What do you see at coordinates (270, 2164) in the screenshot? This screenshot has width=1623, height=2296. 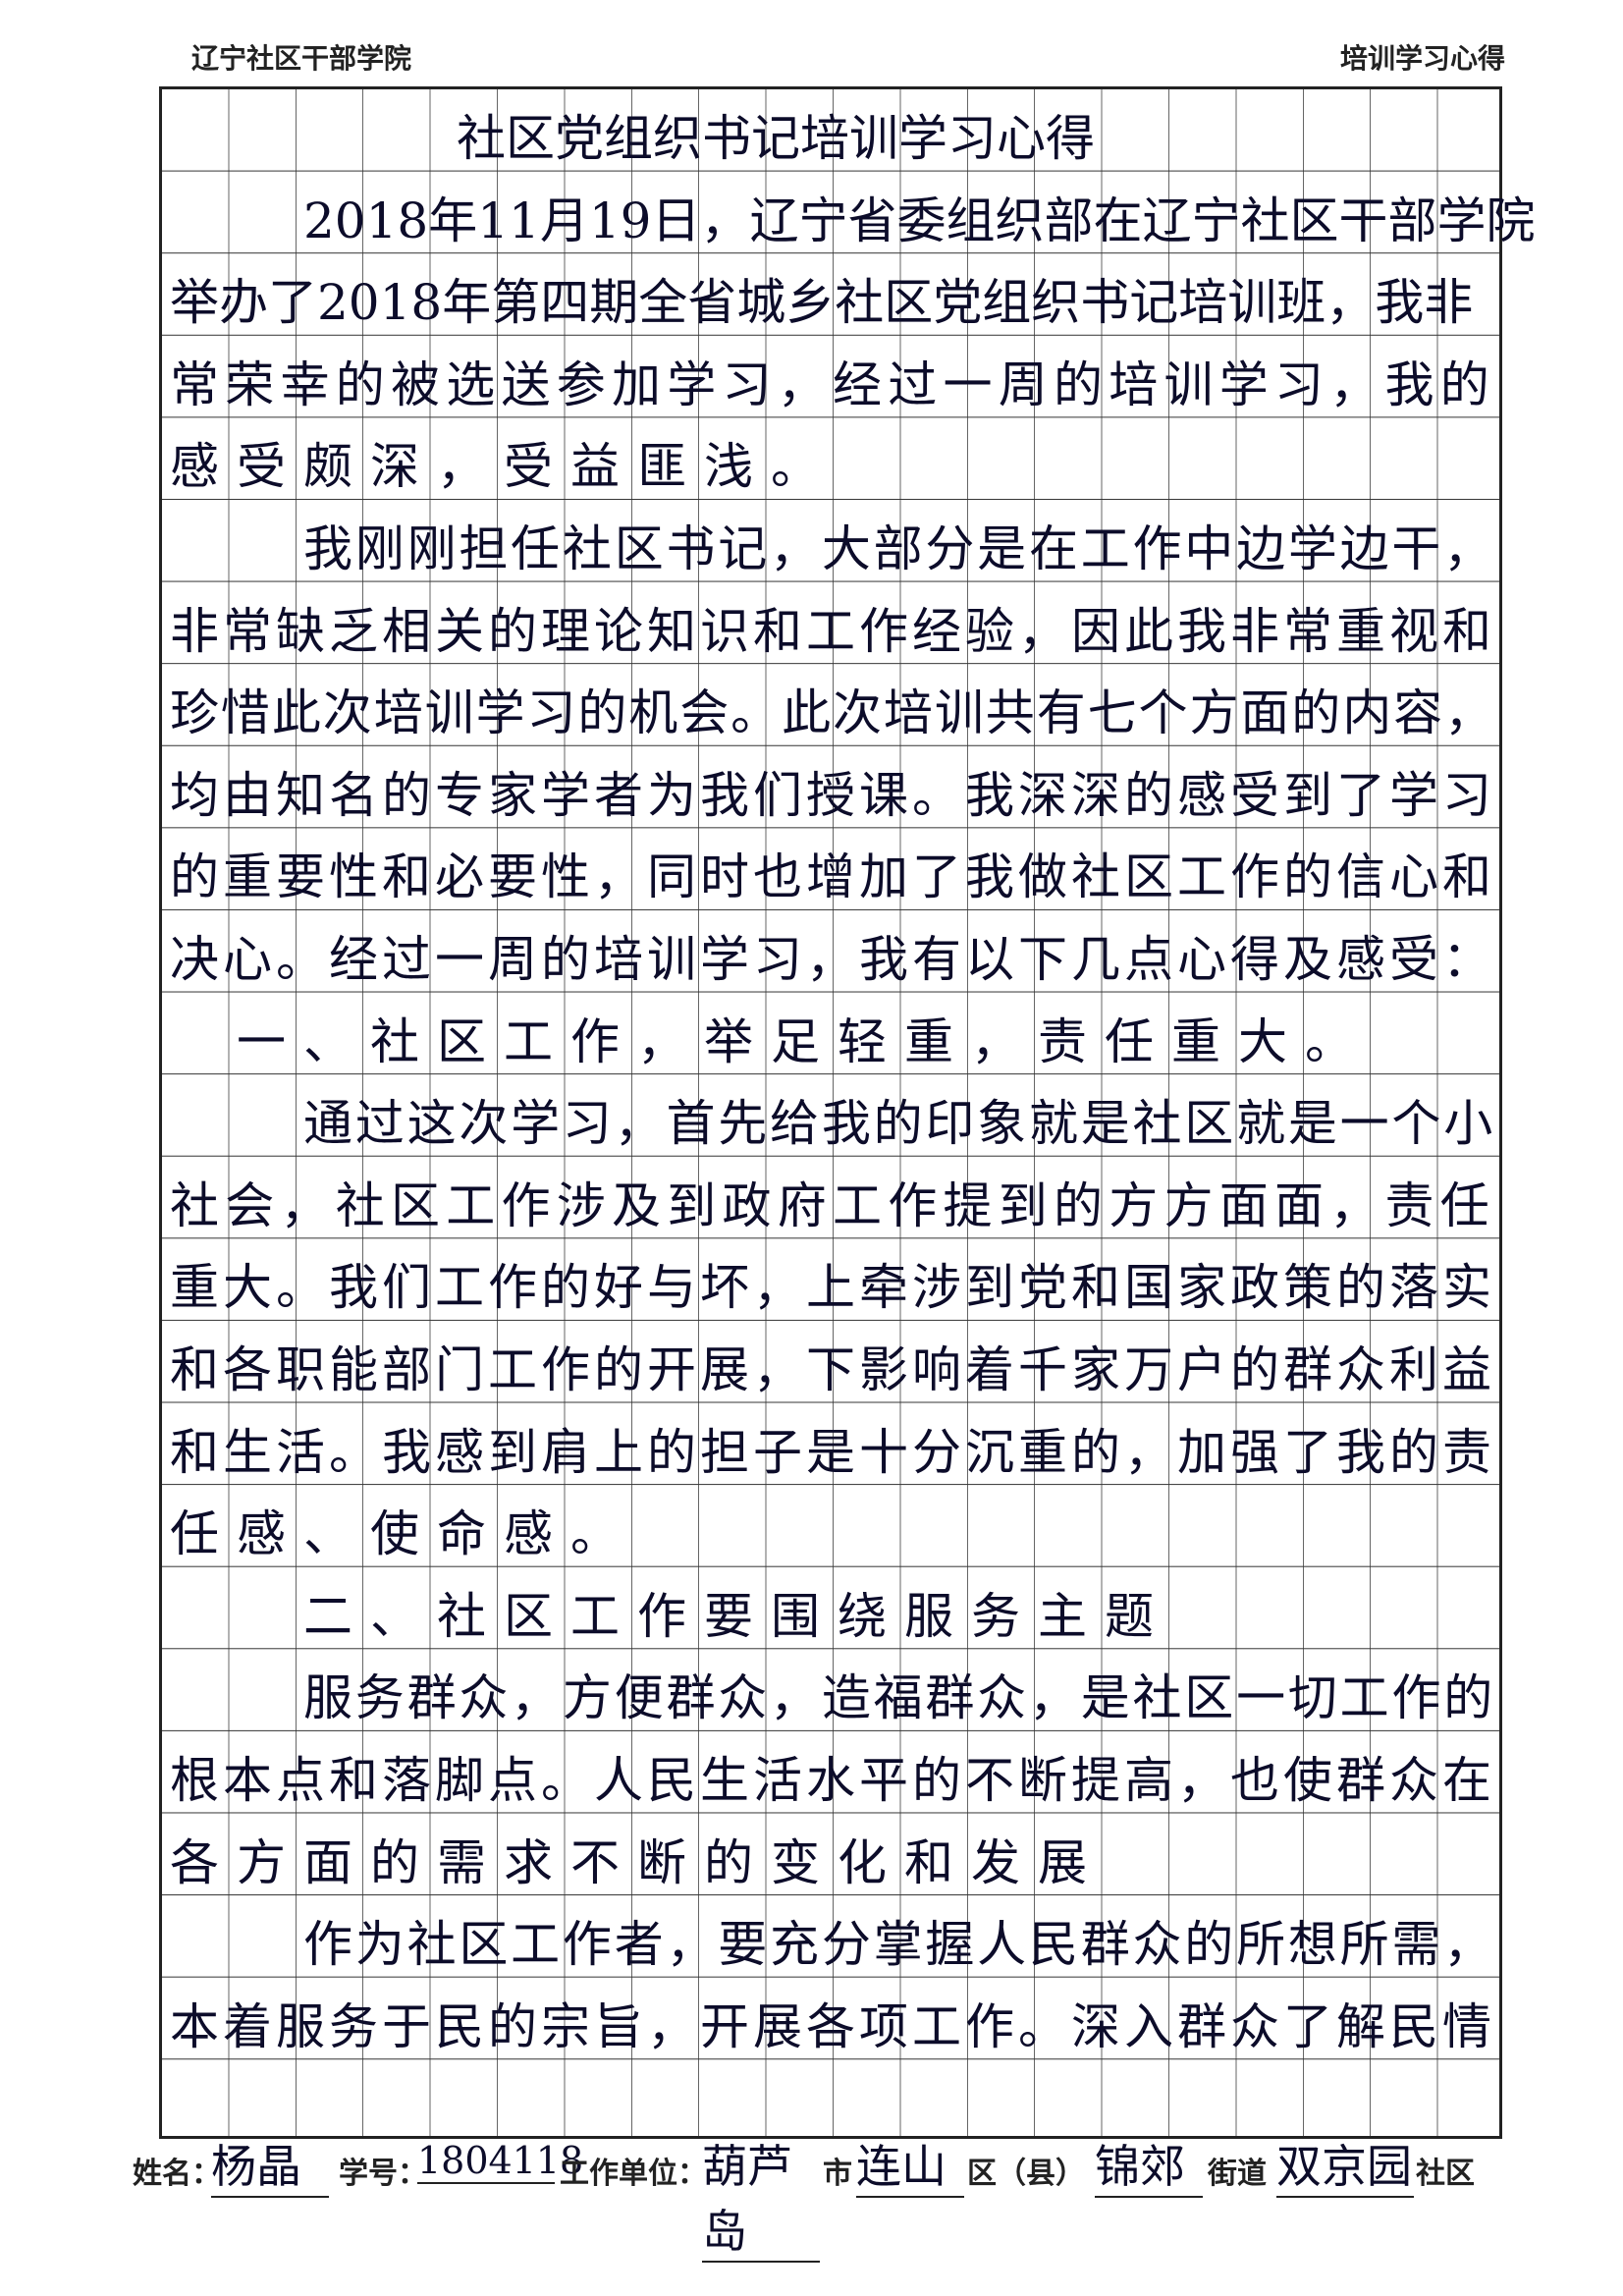 I see `name: 杨晶` at bounding box center [270, 2164].